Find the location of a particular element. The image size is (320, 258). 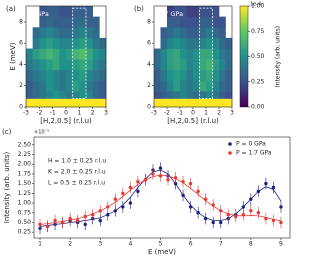

annotation: L = 0.5 ± 0.25 r.l.u is located at coordinates (76, 183).